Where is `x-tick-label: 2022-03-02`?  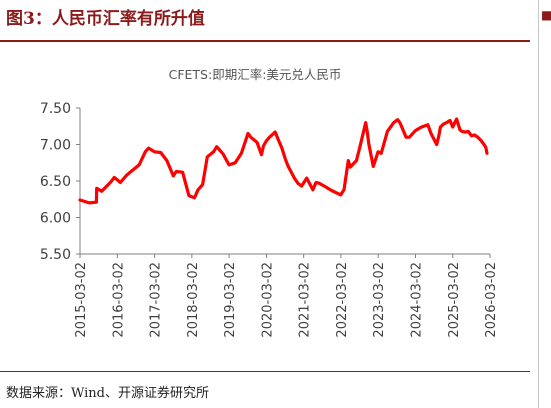
x-tick-label: 2022-03-02 is located at coordinates (342, 300).